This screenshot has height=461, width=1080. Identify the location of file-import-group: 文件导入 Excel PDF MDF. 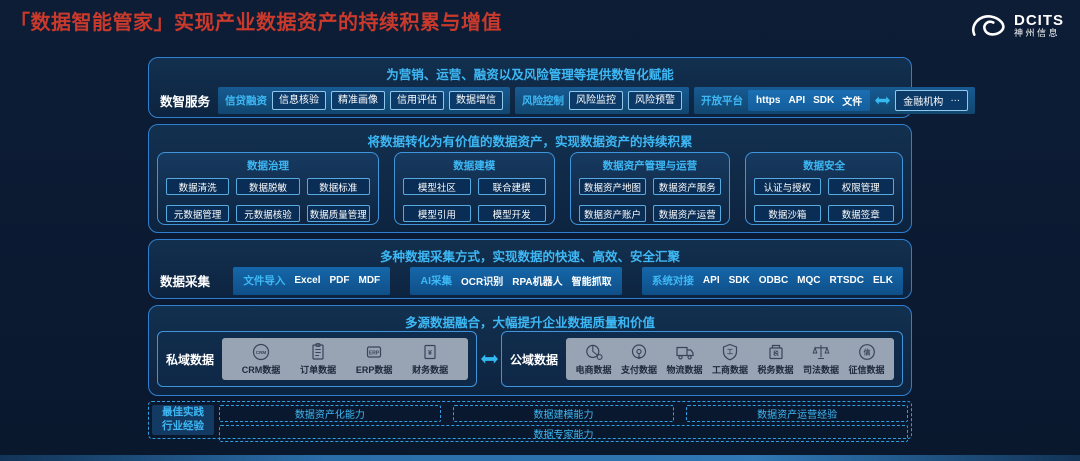
(312, 280).